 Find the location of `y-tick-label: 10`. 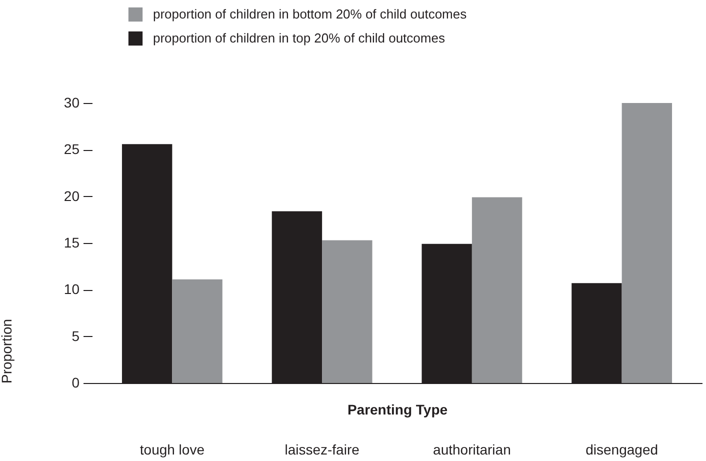

y-tick-label: 10 is located at coordinates (72, 289).